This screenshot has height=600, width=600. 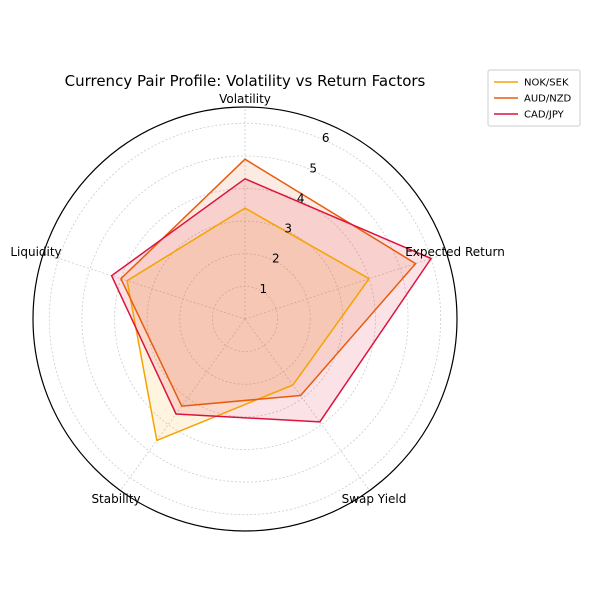 I want to click on legend-label-1: NOK/SEK, so click(x=546, y=83).